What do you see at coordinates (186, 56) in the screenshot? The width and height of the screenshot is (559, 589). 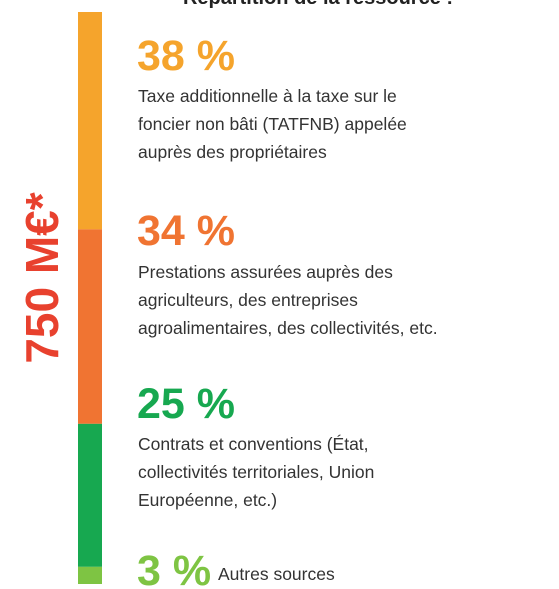 I see `value-label: 38 %` at bounding box center [186, 56].